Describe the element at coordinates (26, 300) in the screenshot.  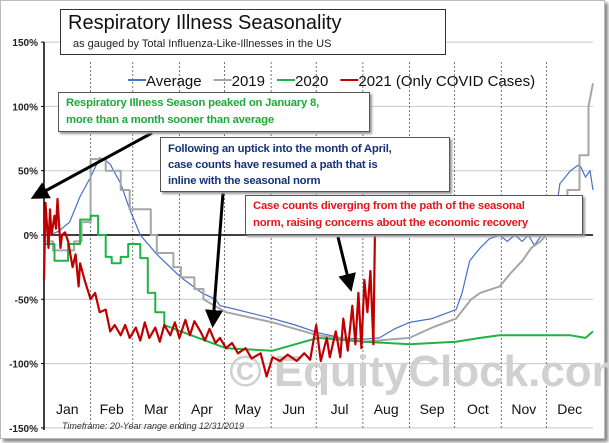
I see `y-tick-label: -50%` at that location.